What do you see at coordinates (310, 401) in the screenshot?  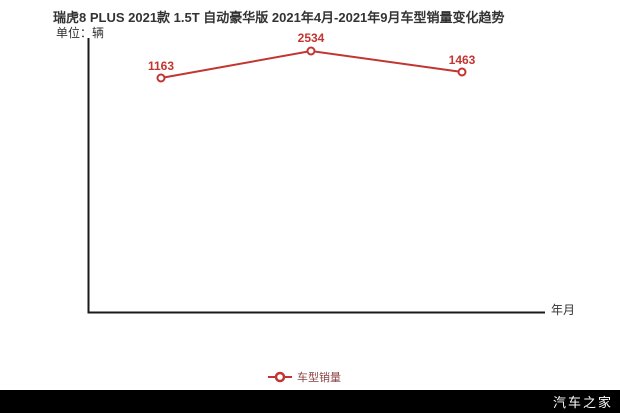 I see `footer-bar: 汽车之家` at bounding box center [310, 401].